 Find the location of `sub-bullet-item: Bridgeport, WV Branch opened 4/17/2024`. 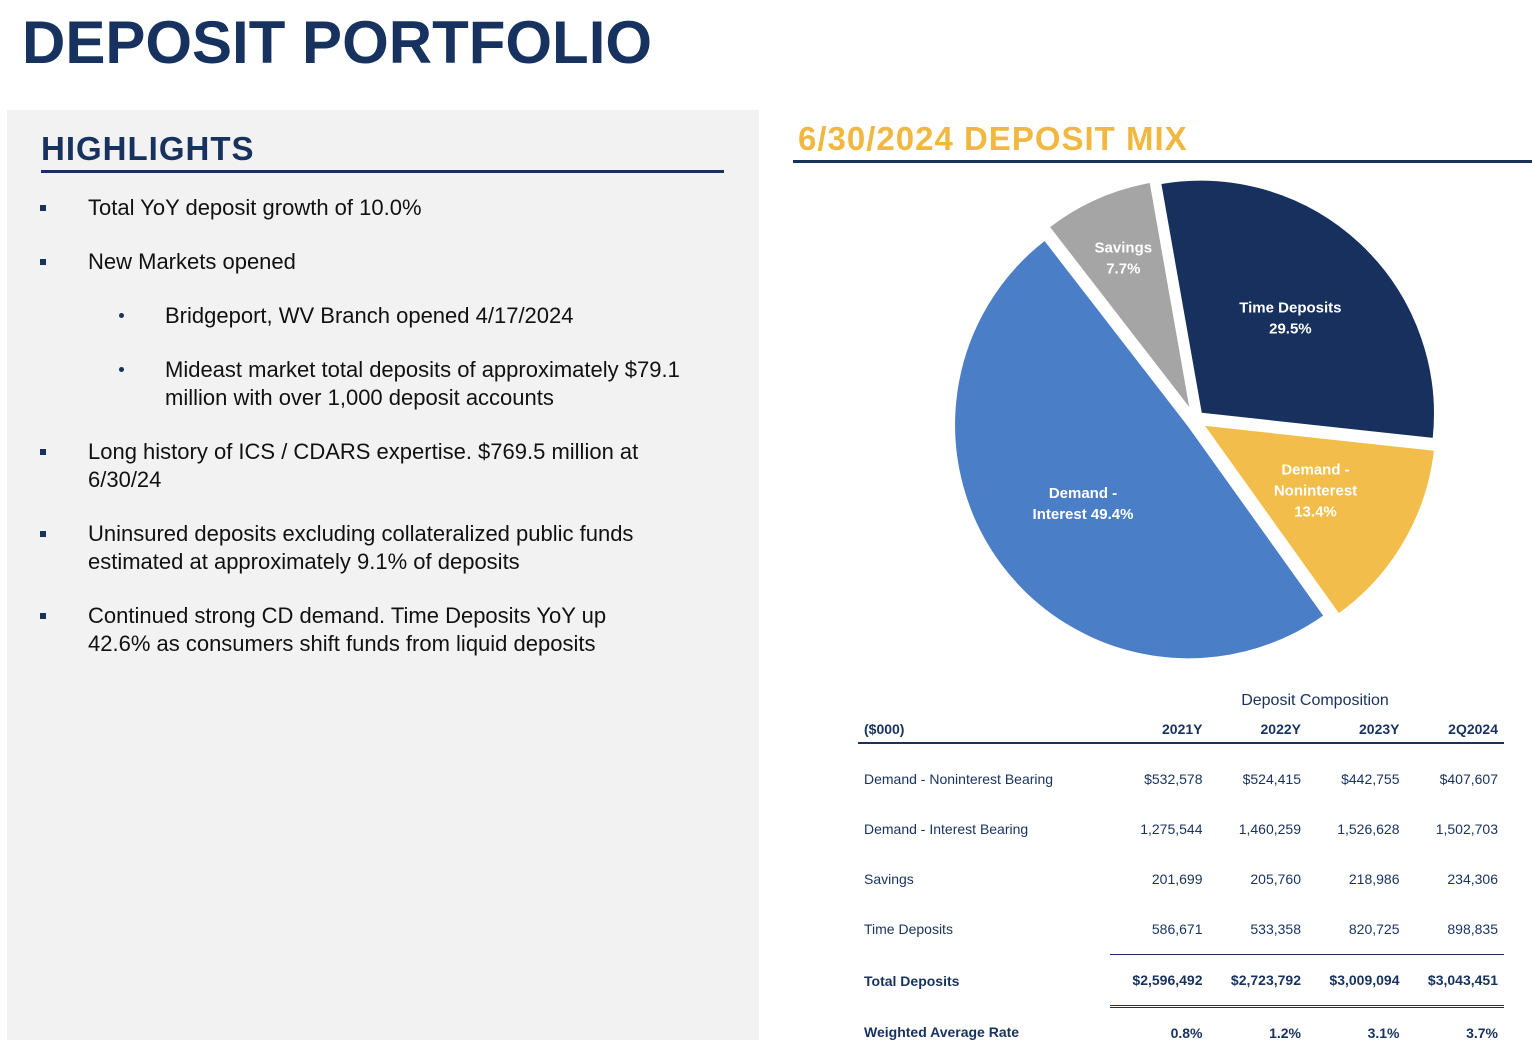

sub-bullet-item: Bridgeport, WV Branch opened 4/17/2024 is located at coordinates (435, 316).